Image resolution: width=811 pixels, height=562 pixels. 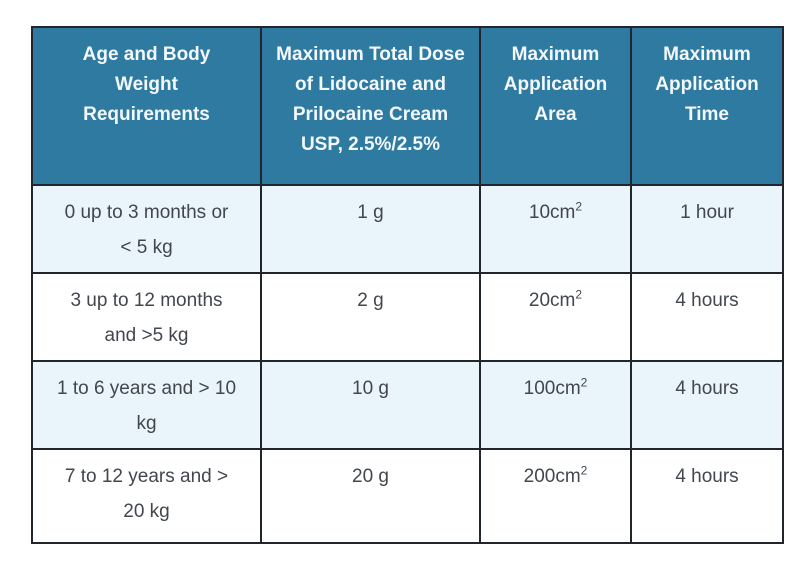 What do you see at coordinates (146, 405) in the screenshot?
I see `cell-age: 1 to 6 years and > 10 kg` at bounding box center [146, 405].